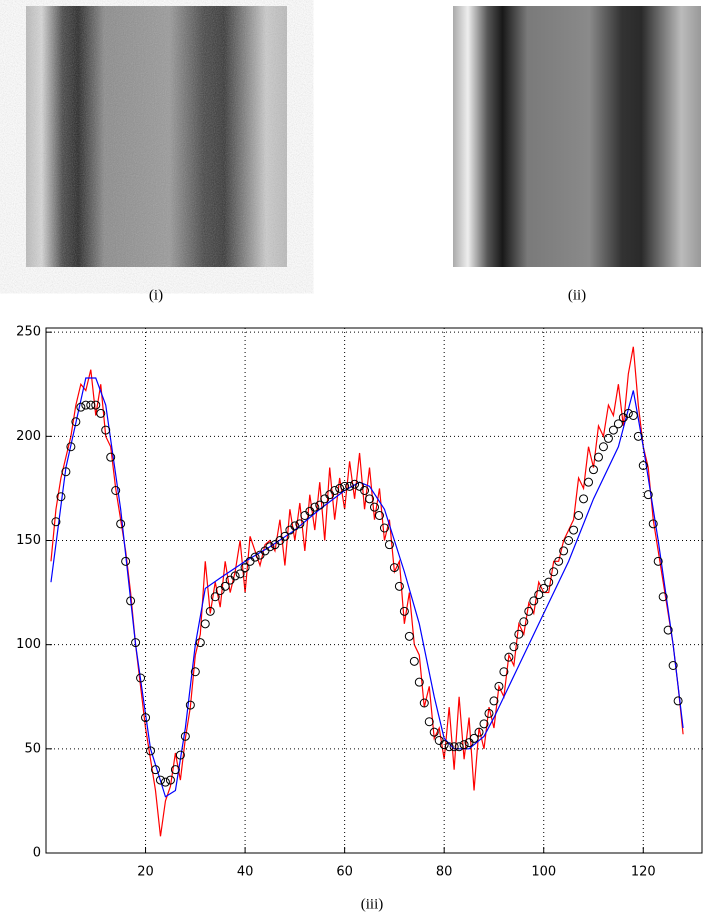 The height and width of the screenshot is (919, 703). What do you see at coordinates (32, 748) in the screenshot?
I see `y-tick-label: 50` at bounding box center [32, 748].